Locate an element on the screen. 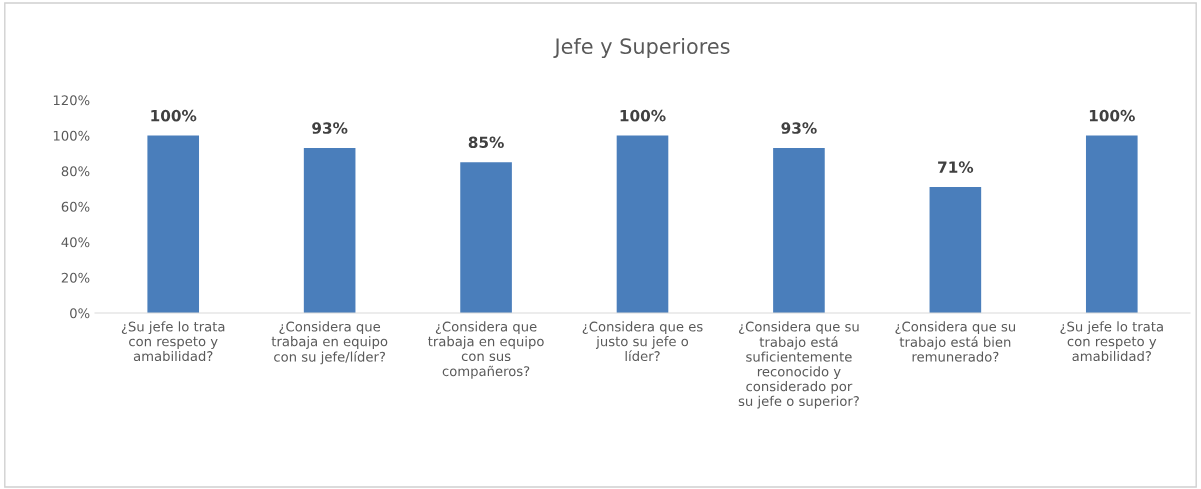 The width and height of the screenshot is (1201, 489). x-tick-label: ¿Considera que es justo su jefe o líder? is located at coordinates (642, 341).